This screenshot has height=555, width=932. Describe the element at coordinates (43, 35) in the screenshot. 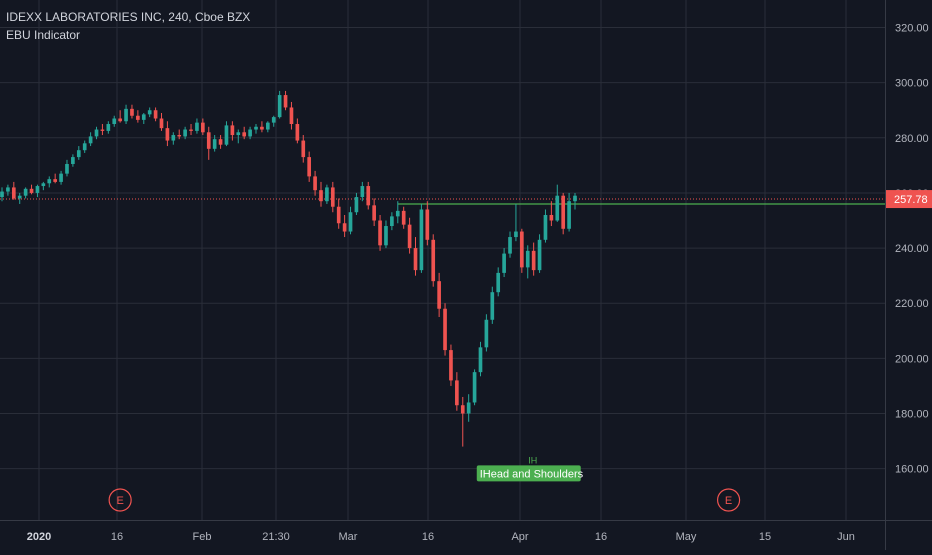

I see `indicator-name: EBU Indicator` at that location.